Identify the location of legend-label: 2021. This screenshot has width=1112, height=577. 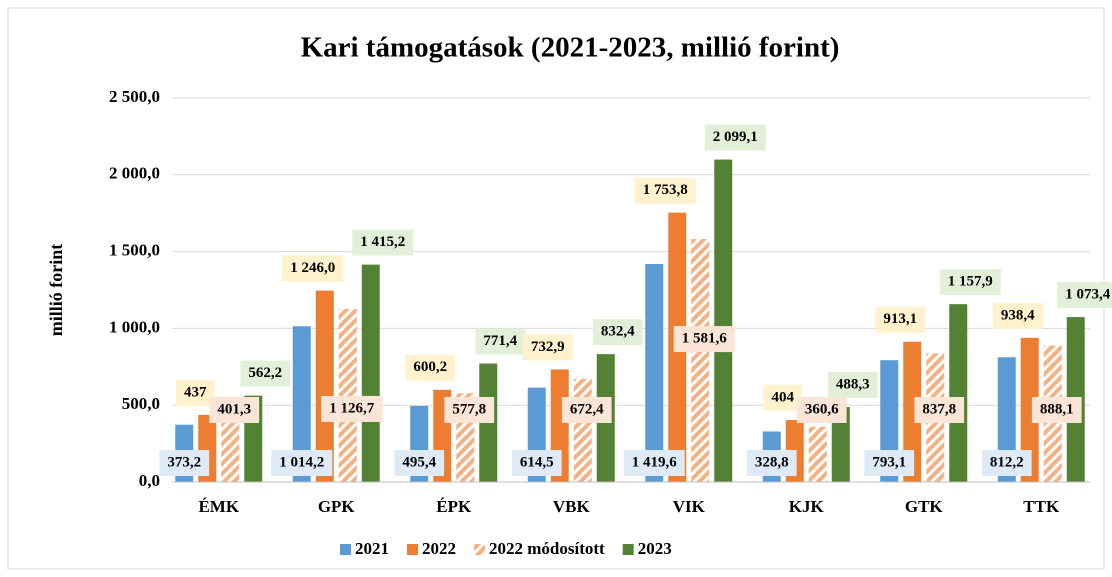
(372, 548).